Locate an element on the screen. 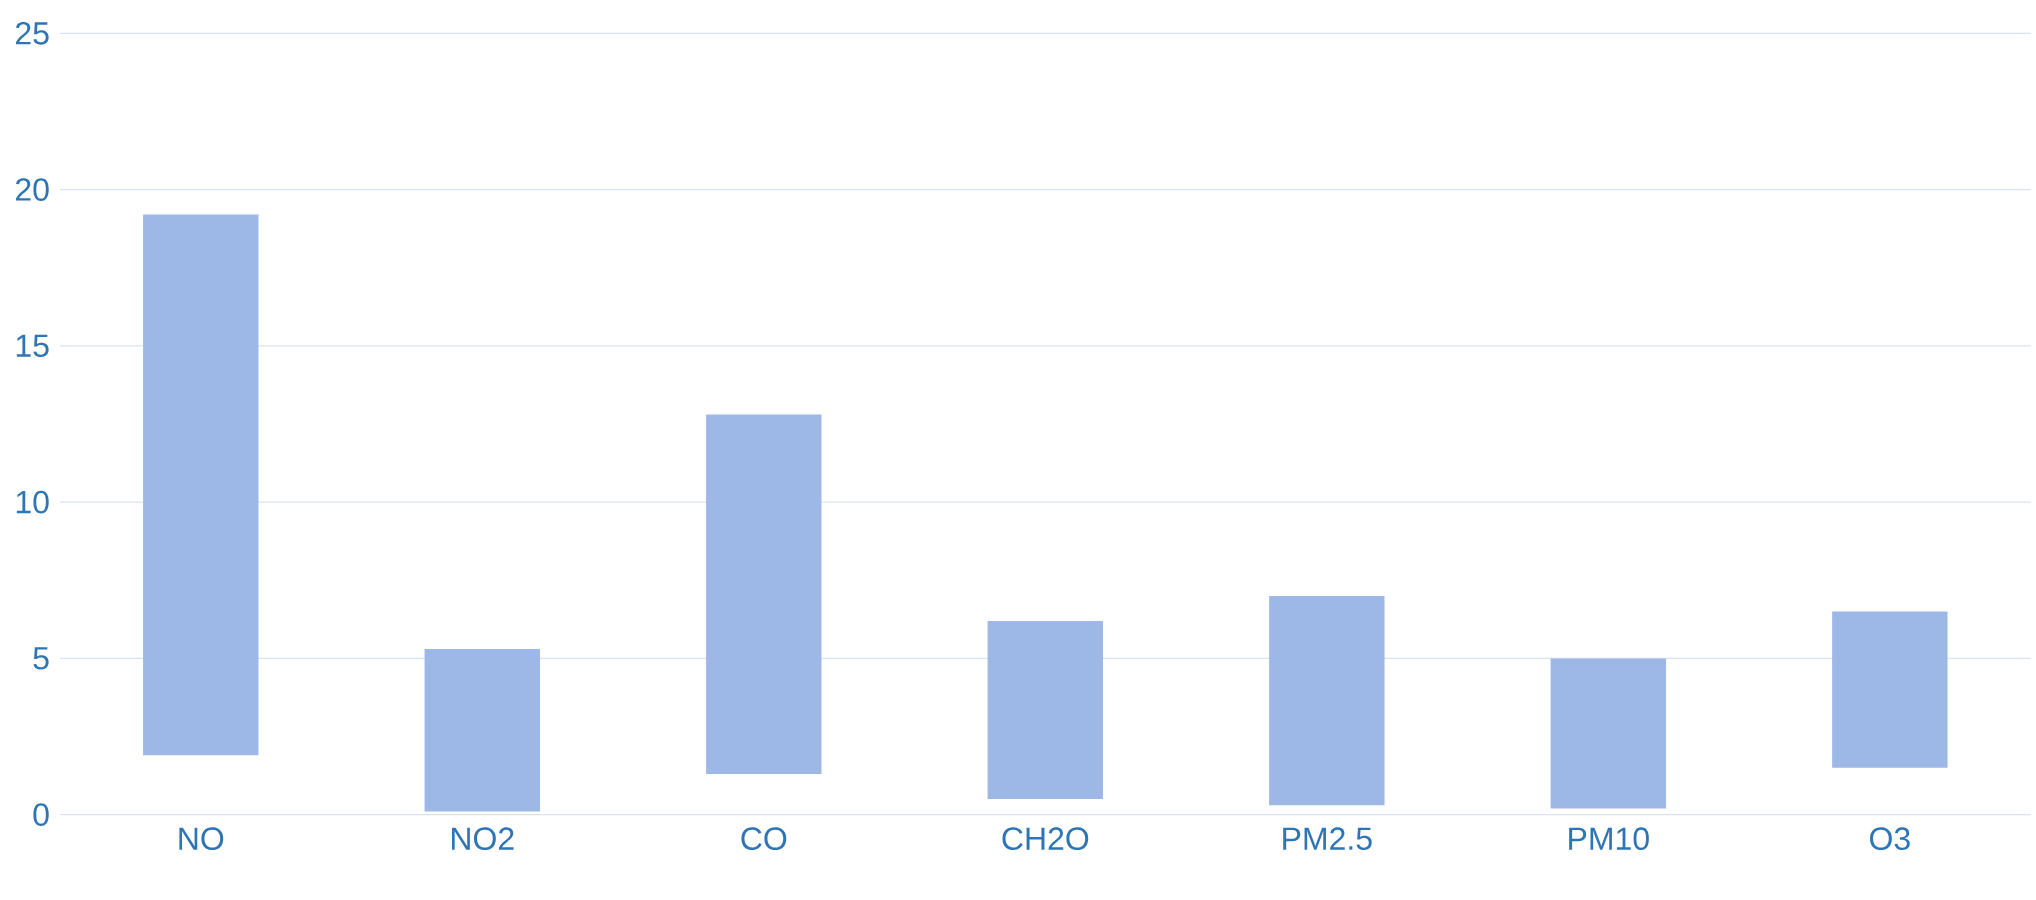 This screenshot has height=900, width=2036. y-tick-label: 5 is located at coordinates (41, 658).